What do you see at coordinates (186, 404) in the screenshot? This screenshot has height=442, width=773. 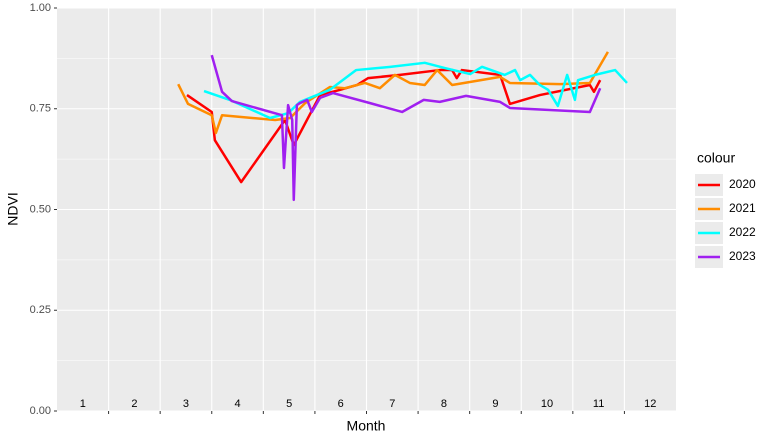 I see `month-label: 3` at bounding box center [186, 404].